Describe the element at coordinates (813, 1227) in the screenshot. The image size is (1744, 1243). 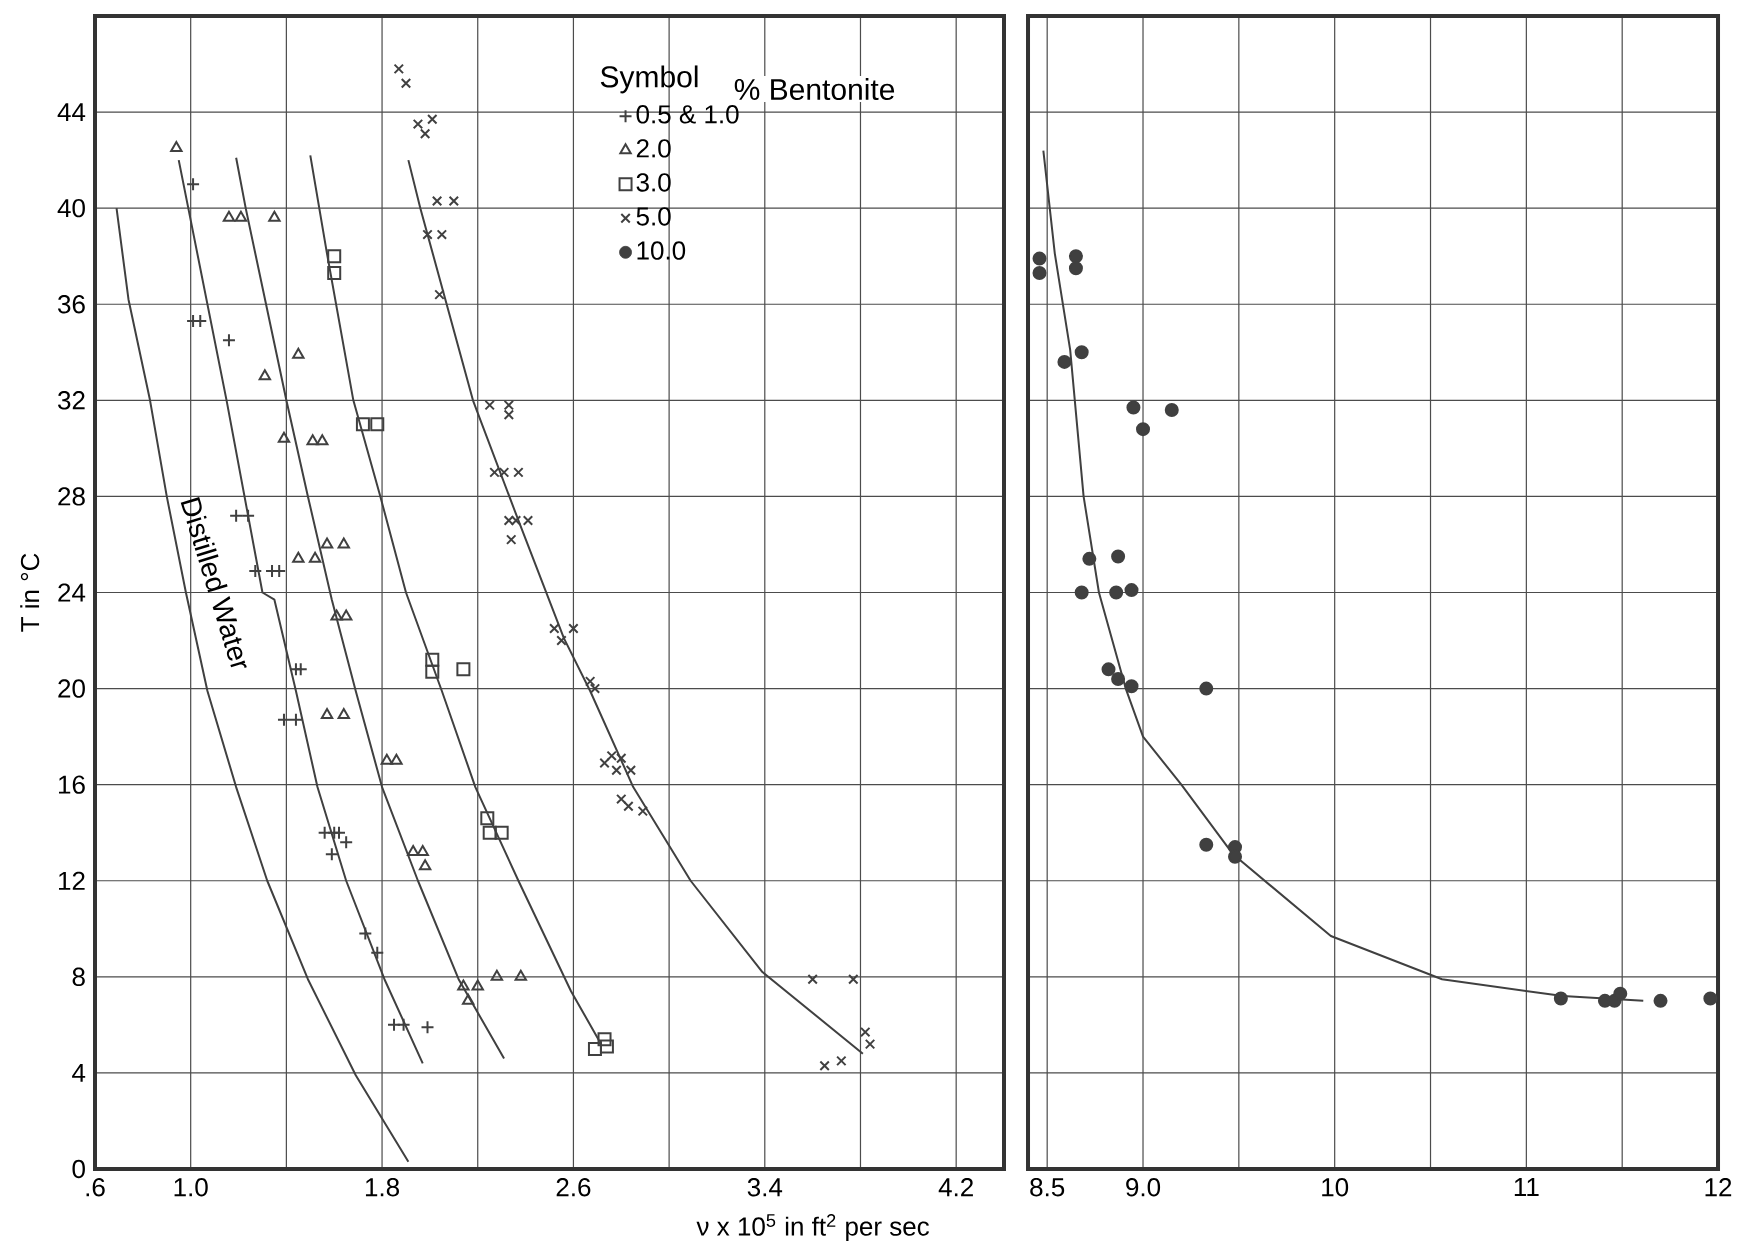
I see `x-axis-title: ν x 10$^{5}$ in ft$^{2}$ per sec` at that location.